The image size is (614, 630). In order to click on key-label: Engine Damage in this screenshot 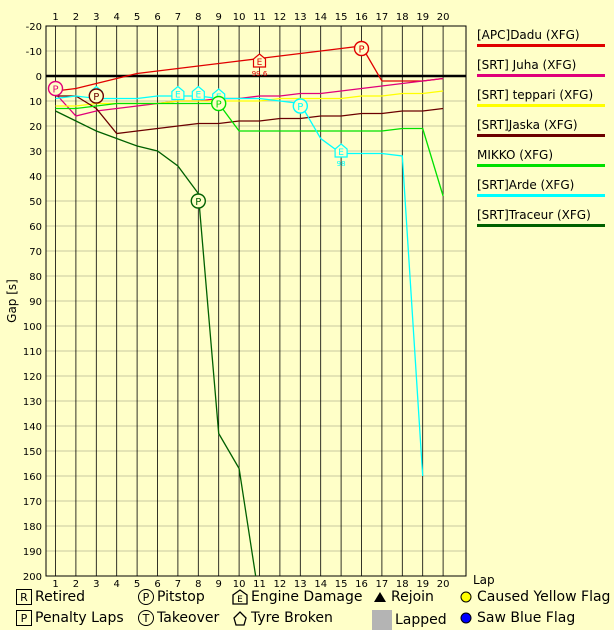, I will do `click(307, 597)`.